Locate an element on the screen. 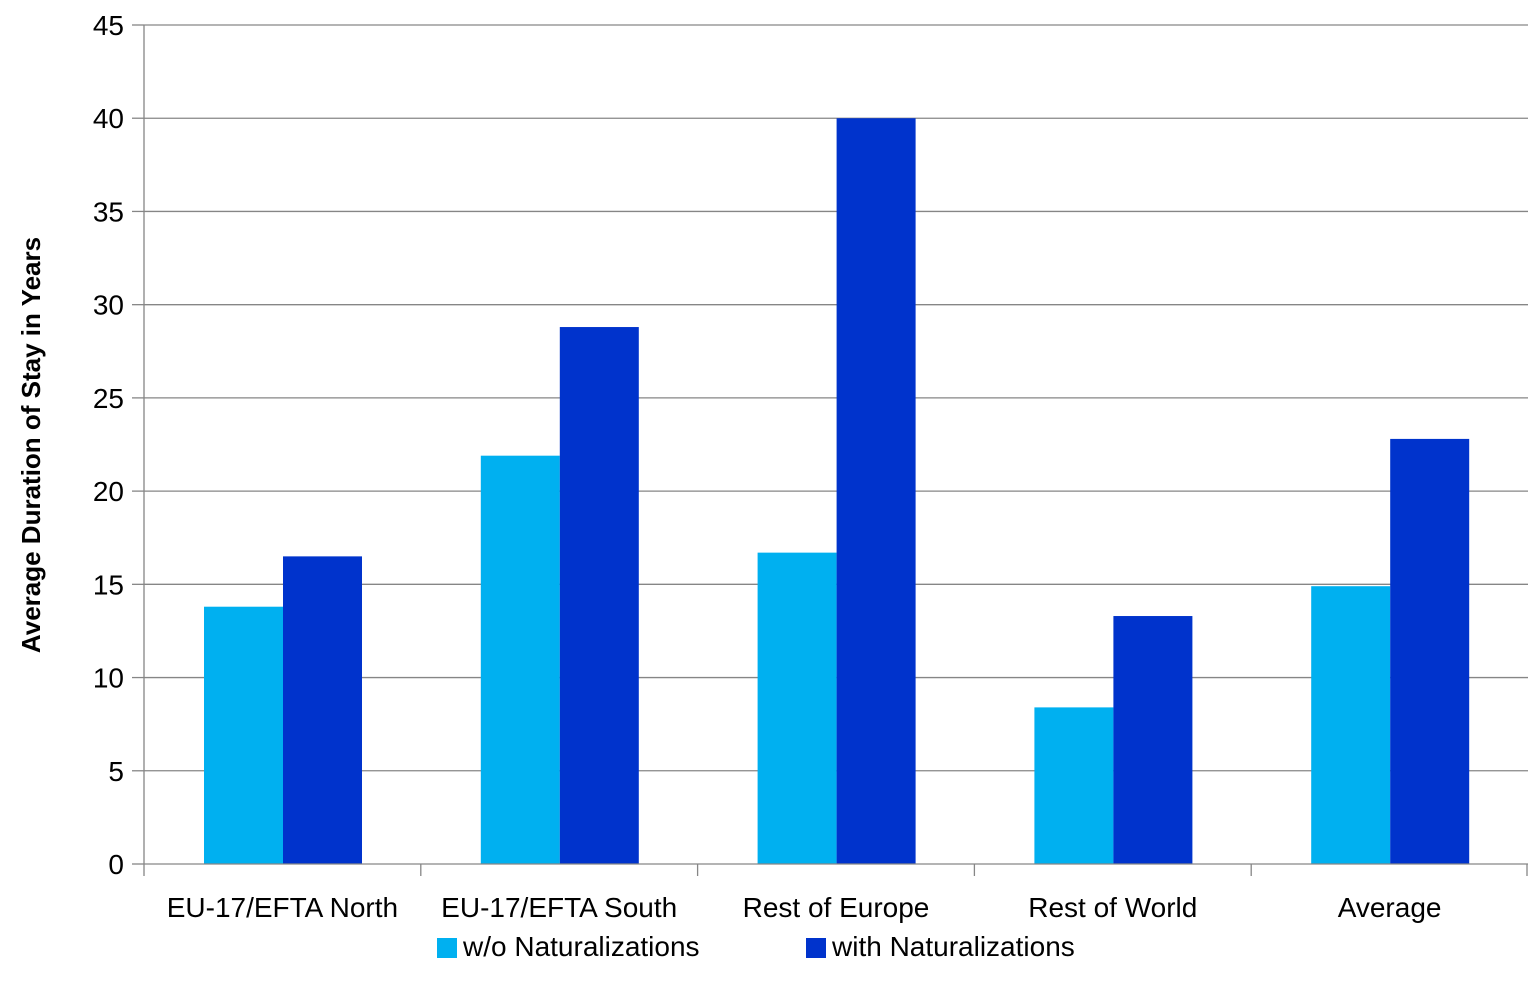 This screenshot has width=1528, height=991. x-tick-label: Rest of Europe is located at coordinates (836, 907).